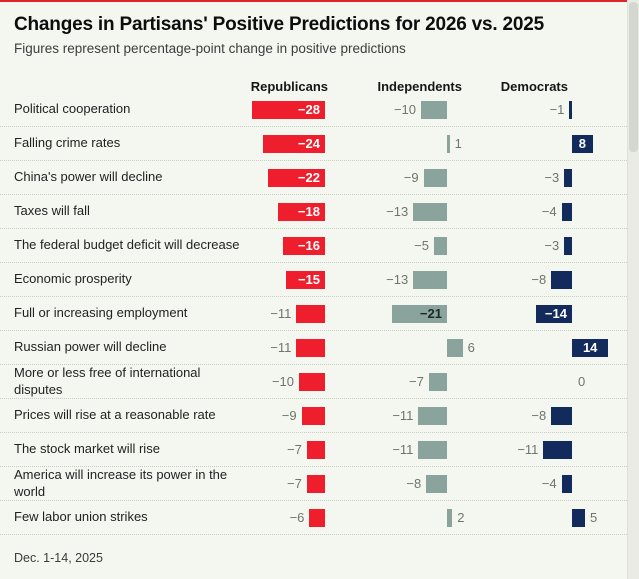 The width and height of the screenshot is (639, 579). I want to click on value-label: −28, so click(308, 109).